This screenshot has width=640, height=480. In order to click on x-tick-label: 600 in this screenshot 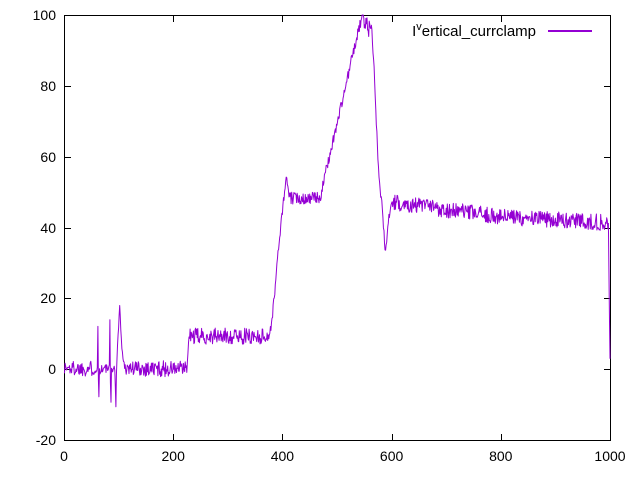, I will do `click(391, 456)`.